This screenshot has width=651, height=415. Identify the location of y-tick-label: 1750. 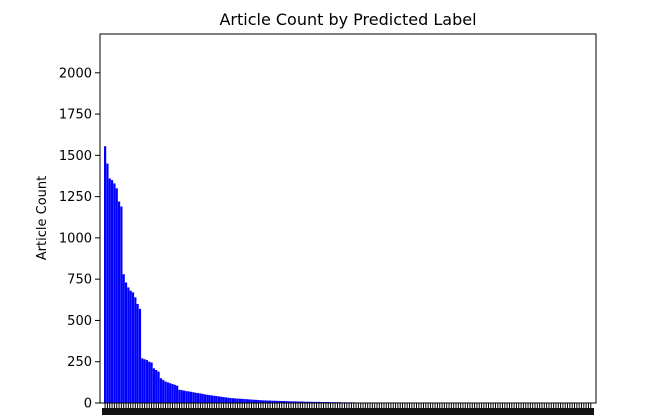
(75, 115).